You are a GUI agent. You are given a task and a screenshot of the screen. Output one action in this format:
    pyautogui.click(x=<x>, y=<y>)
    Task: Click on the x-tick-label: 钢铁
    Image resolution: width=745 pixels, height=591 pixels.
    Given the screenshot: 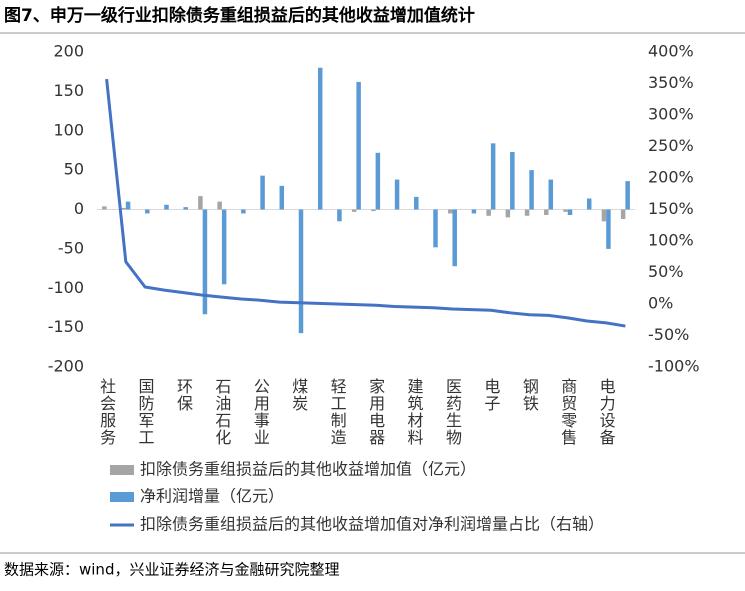 What is the action you would take?
    pyautogui.click(x=529, y=395)
    